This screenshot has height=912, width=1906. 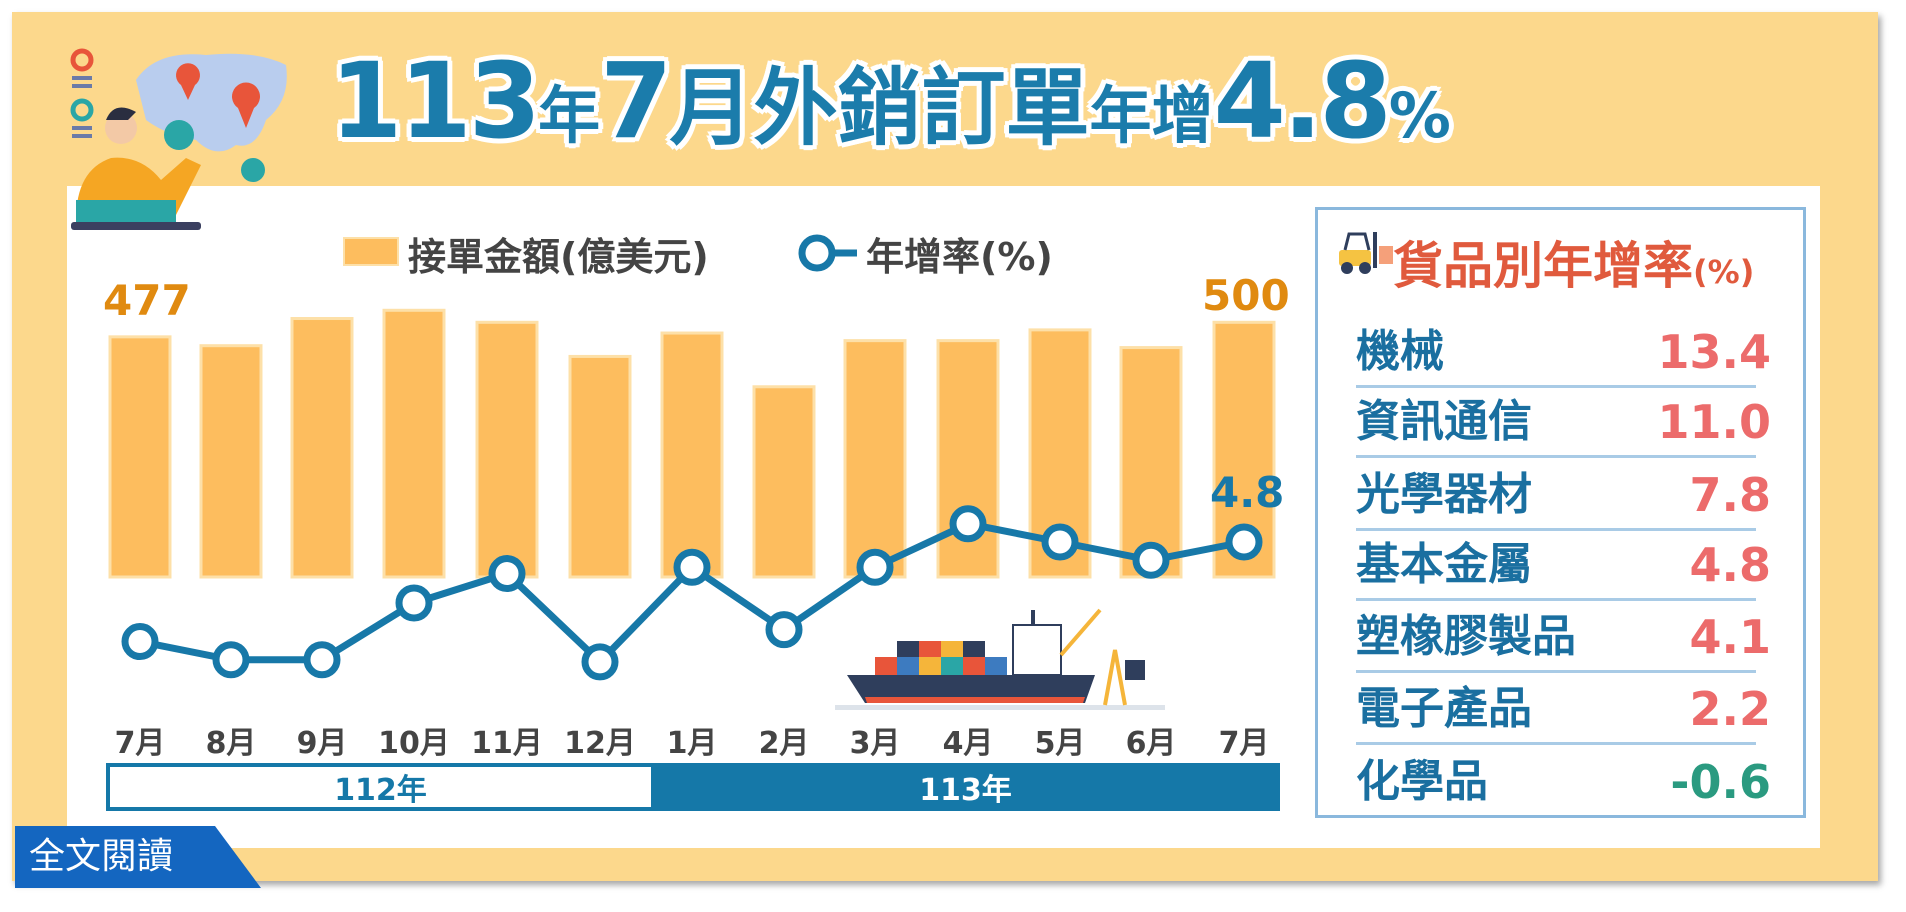 What do you see at coordinates (1419, 115) in the screenshot?
I see `title-percent: %` at bounding box center [1419, 115].